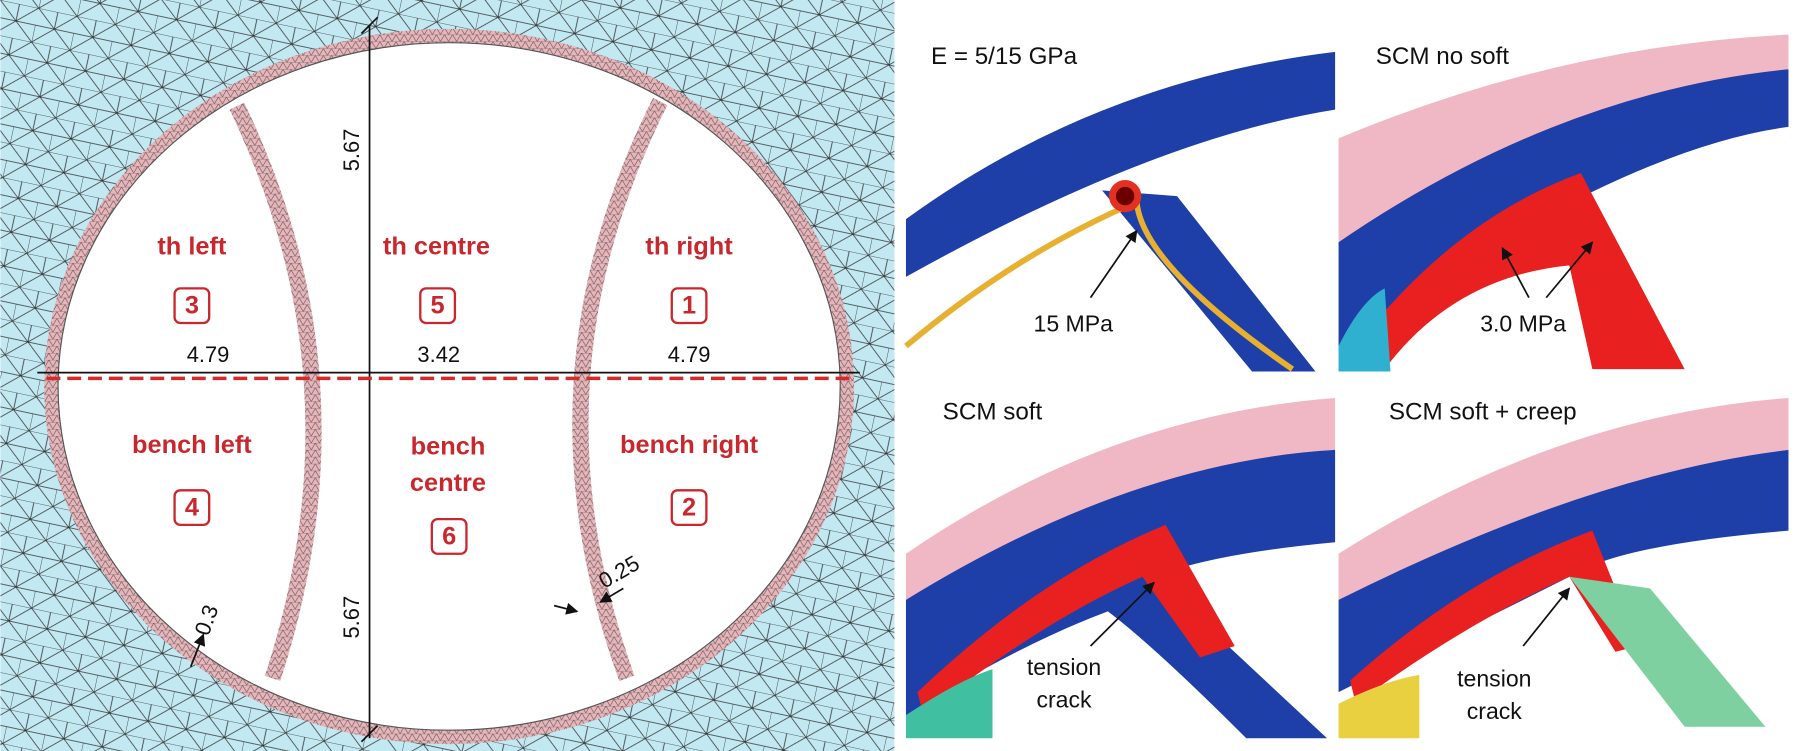  What do you see at coordinates (1073, 323) in the screenshot?
I see `annotation: 15 MPa` at bounding box center [1073, 323].